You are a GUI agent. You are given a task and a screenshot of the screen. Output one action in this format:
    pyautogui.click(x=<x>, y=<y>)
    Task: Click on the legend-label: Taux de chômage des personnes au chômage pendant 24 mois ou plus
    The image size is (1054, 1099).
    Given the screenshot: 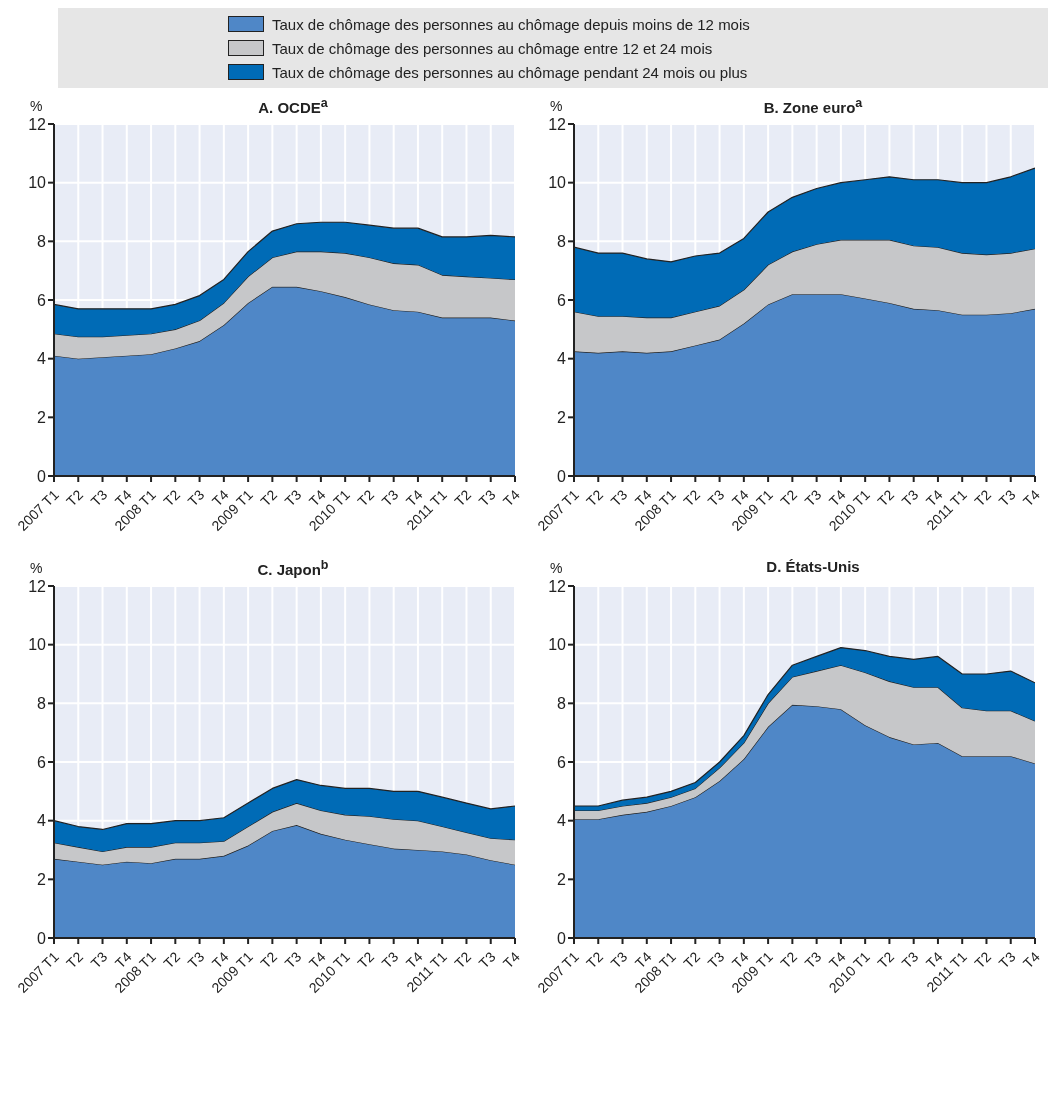 What is the action you would take?
    pyautogui.click(x=510, y=72)
    